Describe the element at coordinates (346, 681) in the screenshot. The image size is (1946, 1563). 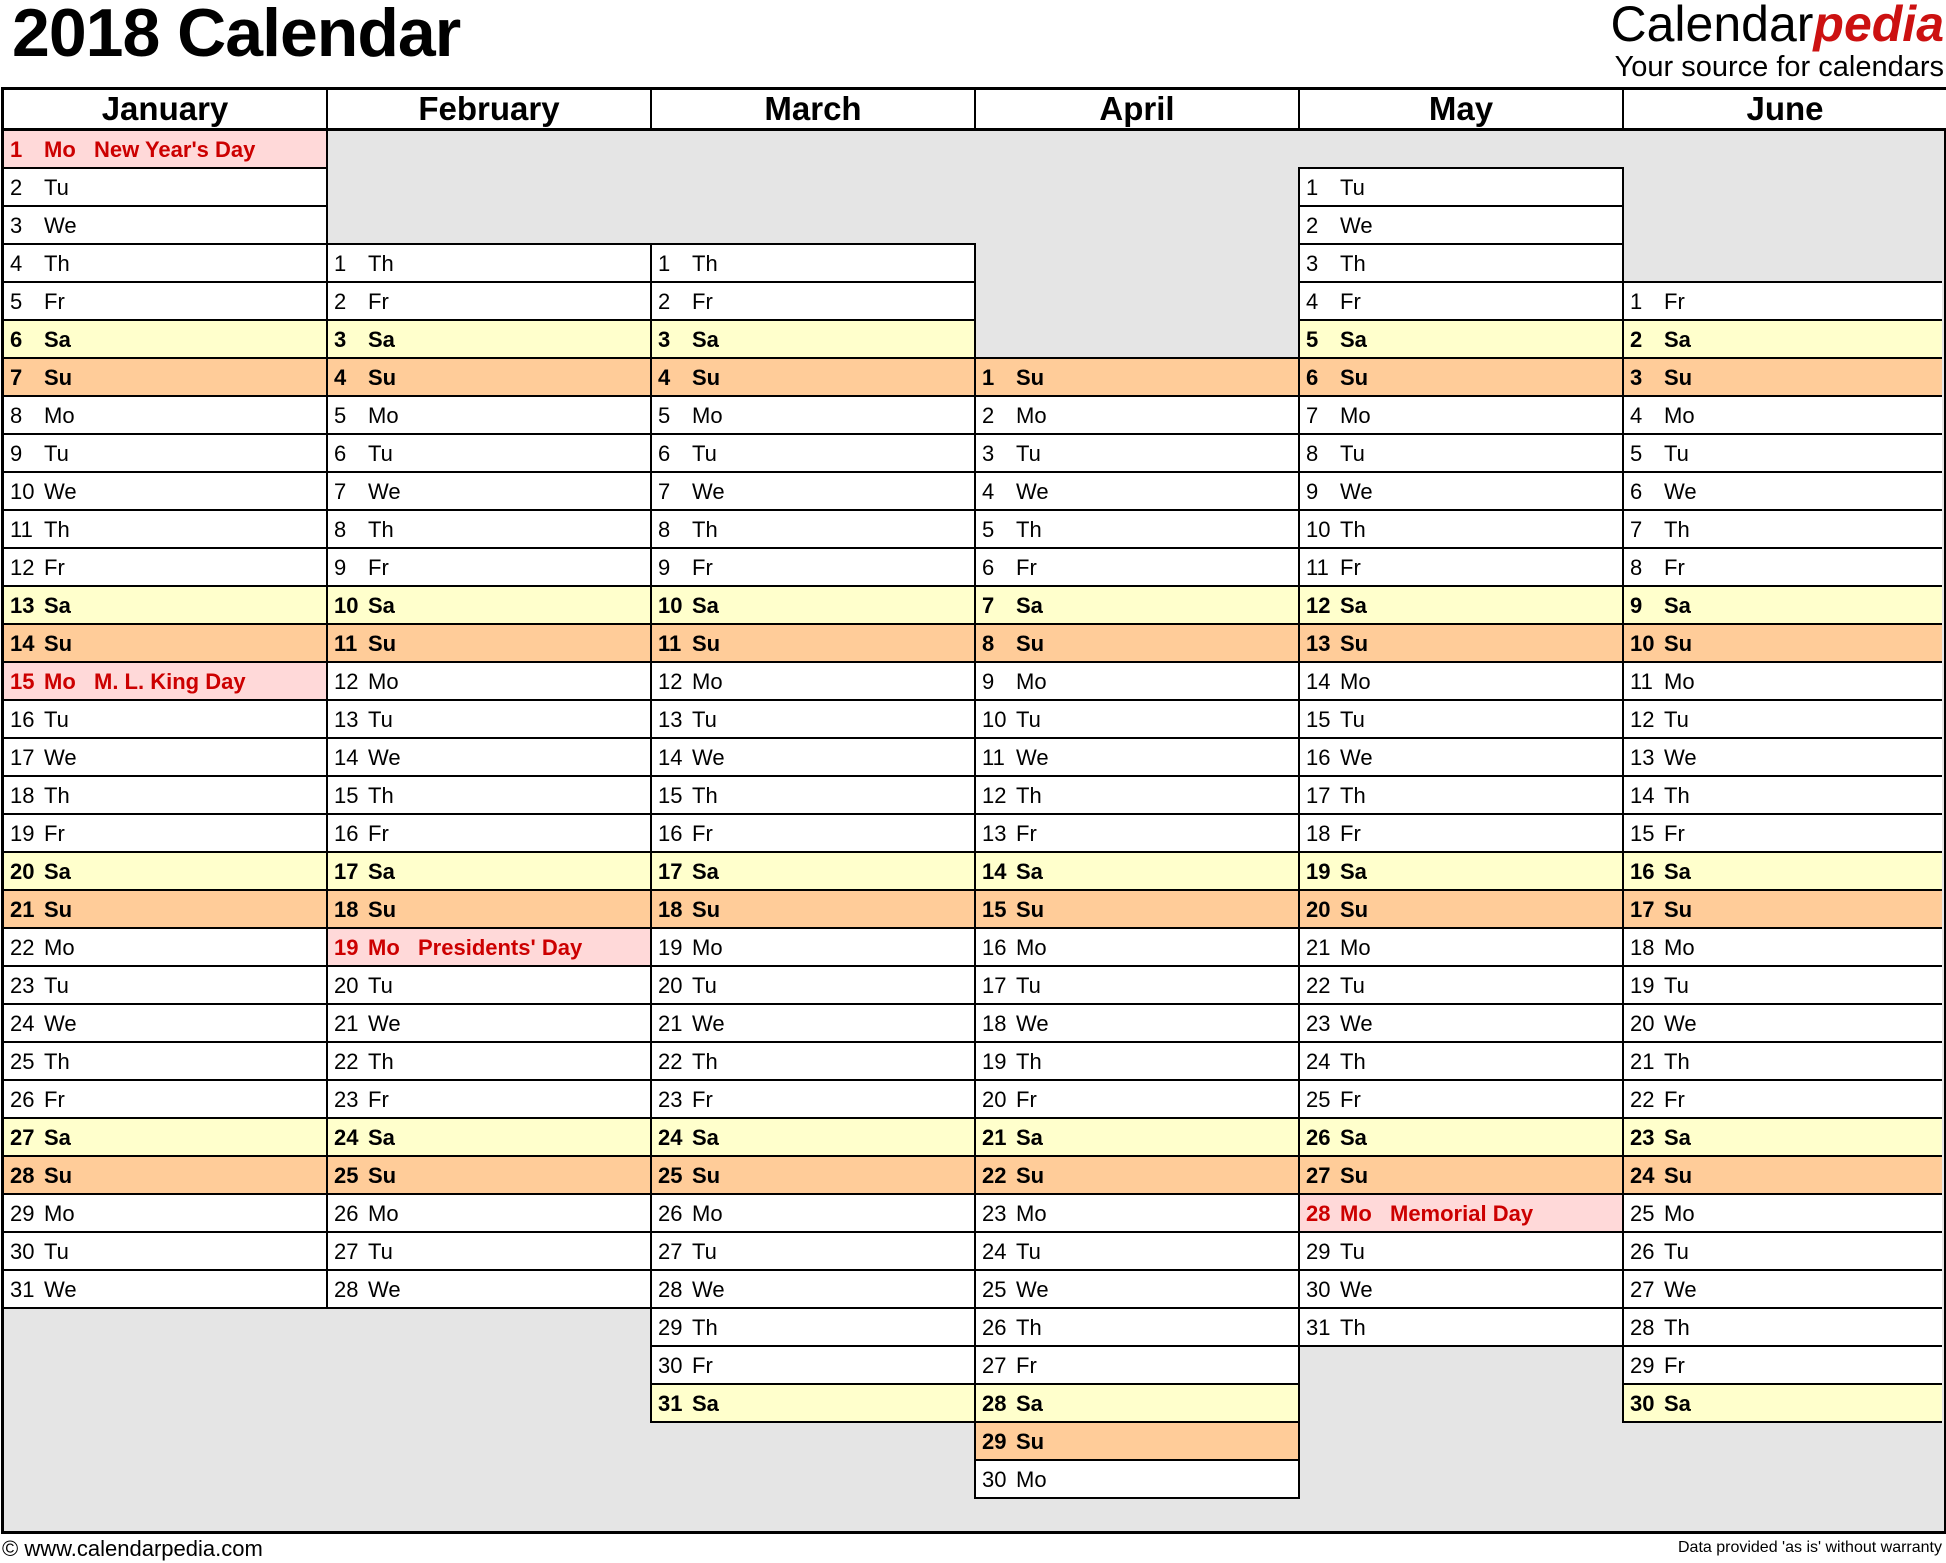
I see `day-number: 12` at that location.